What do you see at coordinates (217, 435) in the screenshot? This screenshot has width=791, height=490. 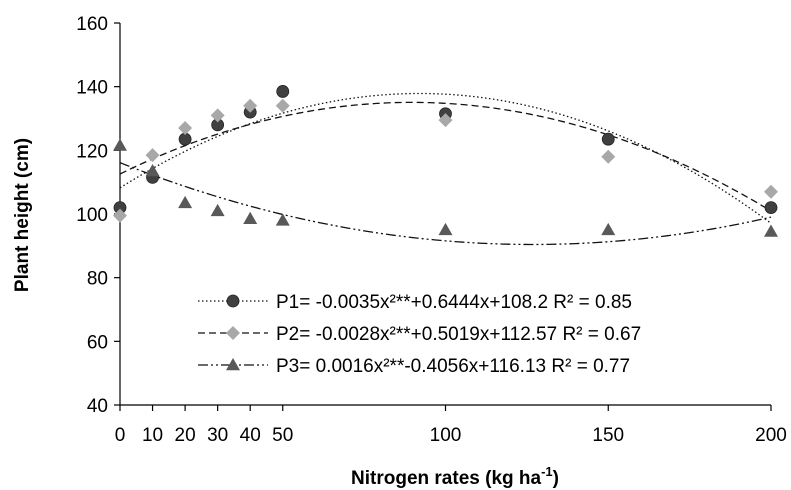 I see `x-tick-label: 30` at bounding box center [217, 435].